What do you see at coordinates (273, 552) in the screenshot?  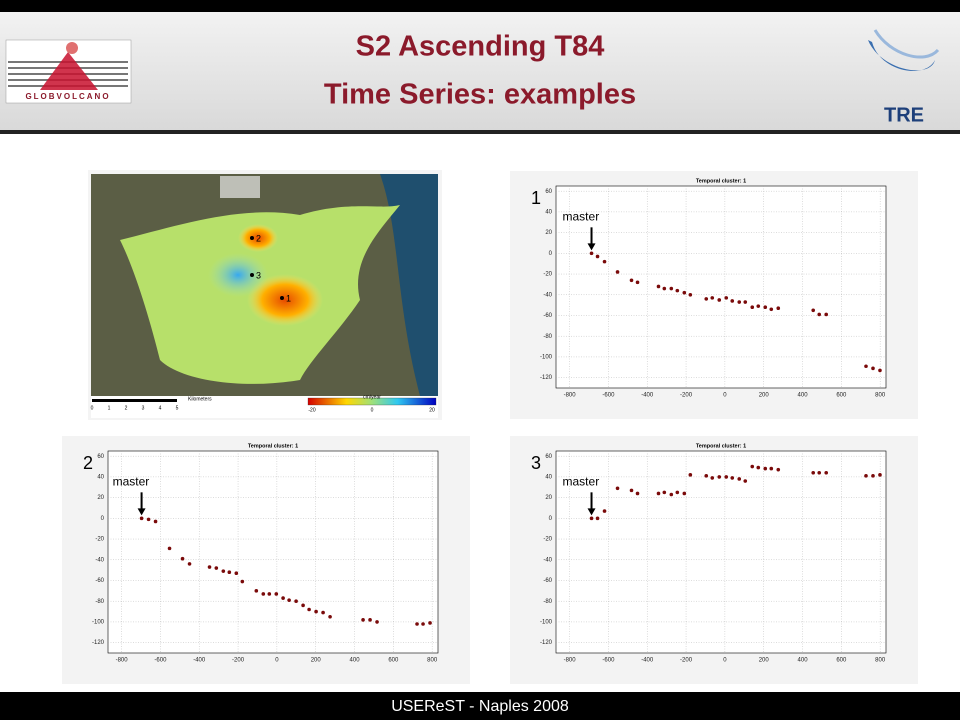 I see `plot-area` at bounding box center [273, 552].